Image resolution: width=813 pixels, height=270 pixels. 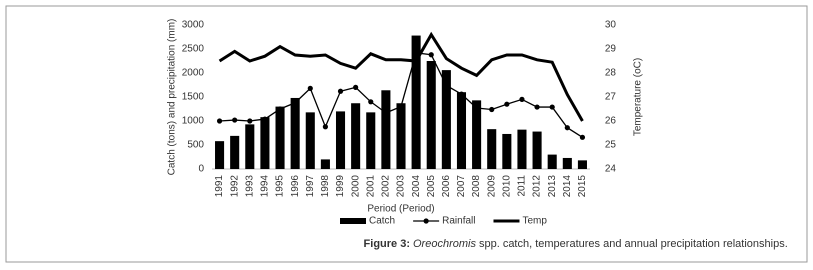 I want to click on legend-label: Catch, so click(x=382, y=221).